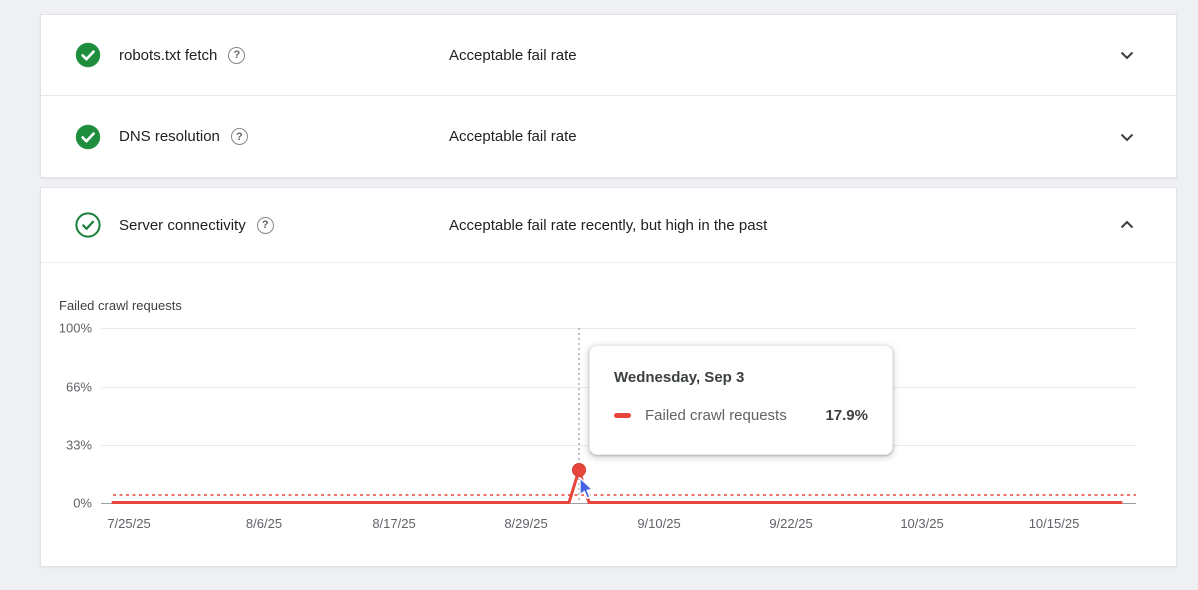 The image size is (1198, 590). What do you see at coordinates (659, 523) in the screenshot?
I see `x-axis-tick: 9/10/25` at bounding box center [659, 523].